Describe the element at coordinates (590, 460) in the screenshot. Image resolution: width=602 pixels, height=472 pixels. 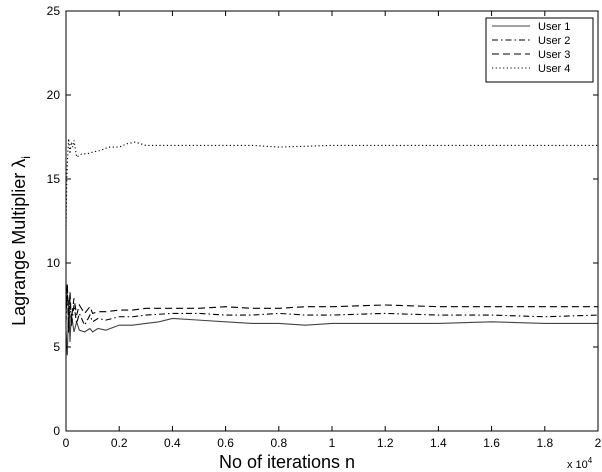
I see `x-axis-multiplier-exponent: 4` at that location.